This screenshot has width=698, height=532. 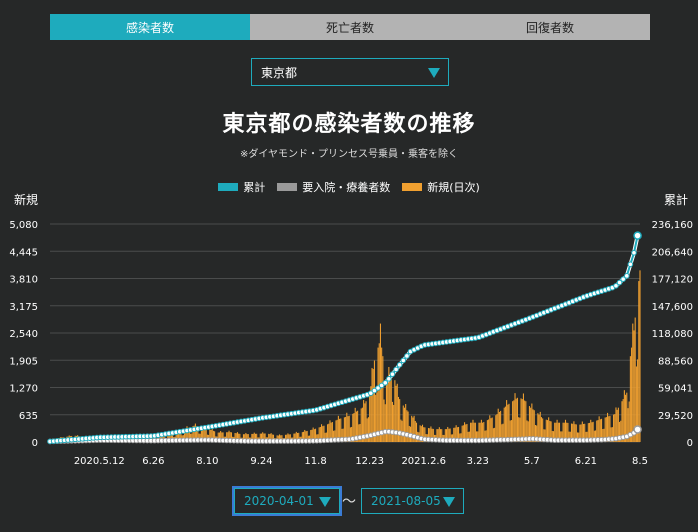 I want to click on cumulative-end-point, so click(x=637, y=235).